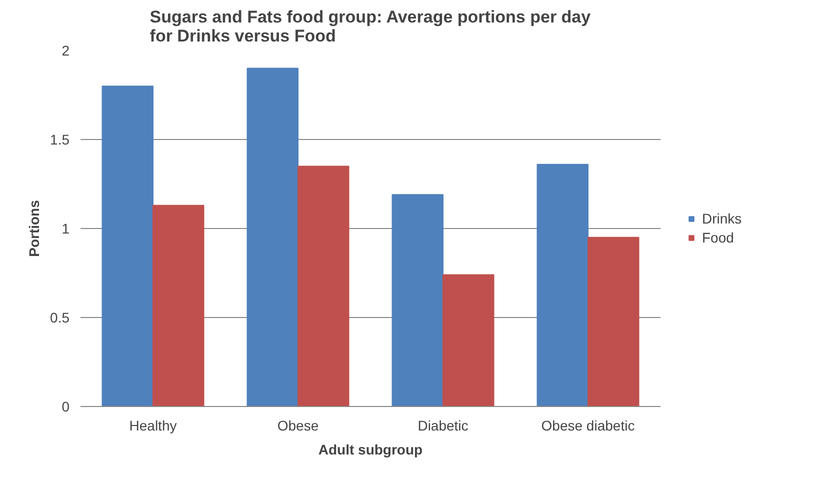 The width and height of the screenshot is (824, 485). What do you see at coordinates (443, 426) in the screenshot?
I see `x-tick-label: Diabetic` at bounding box center [443, 426].